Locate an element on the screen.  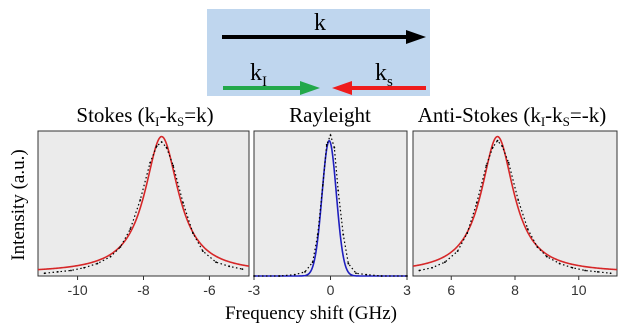
wavevector-diagram: k kI ks is located at coordinates (318, 52).